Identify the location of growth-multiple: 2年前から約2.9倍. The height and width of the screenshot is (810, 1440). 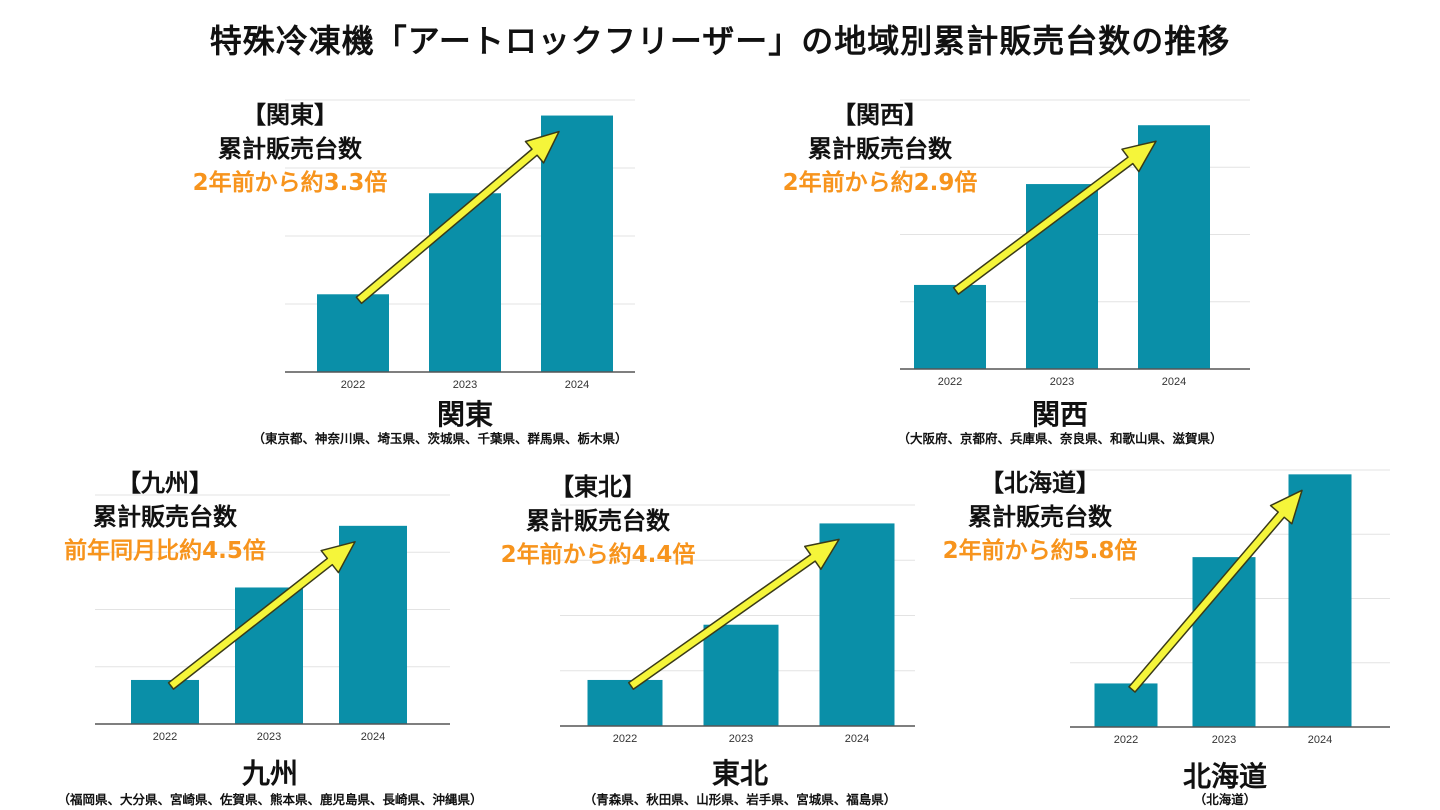
(880, 183).